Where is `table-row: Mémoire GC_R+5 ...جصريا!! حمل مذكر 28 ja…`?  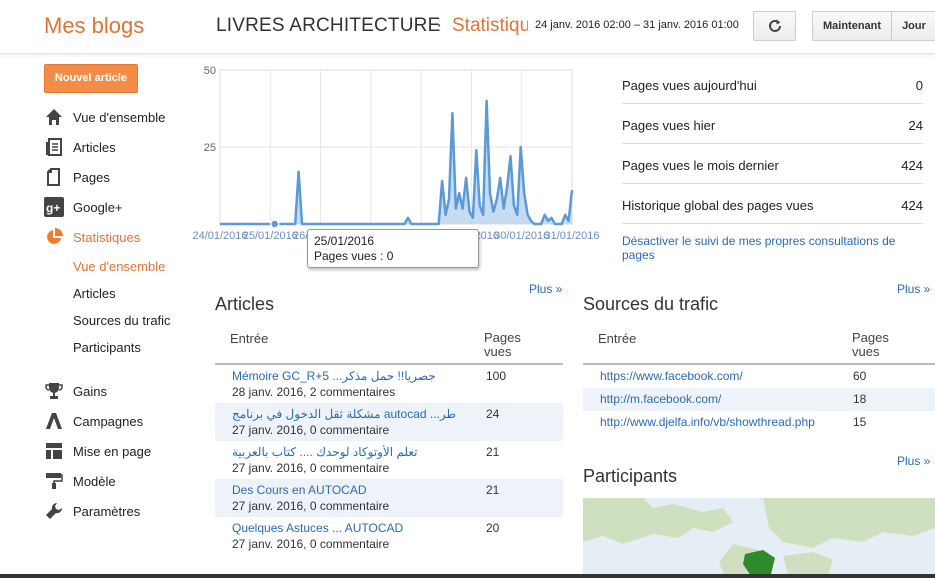
table-row: Mémoire GC_R+5 ...جصريا!! حمل مذكر 28 ja… is located at coordinates (389, 384).